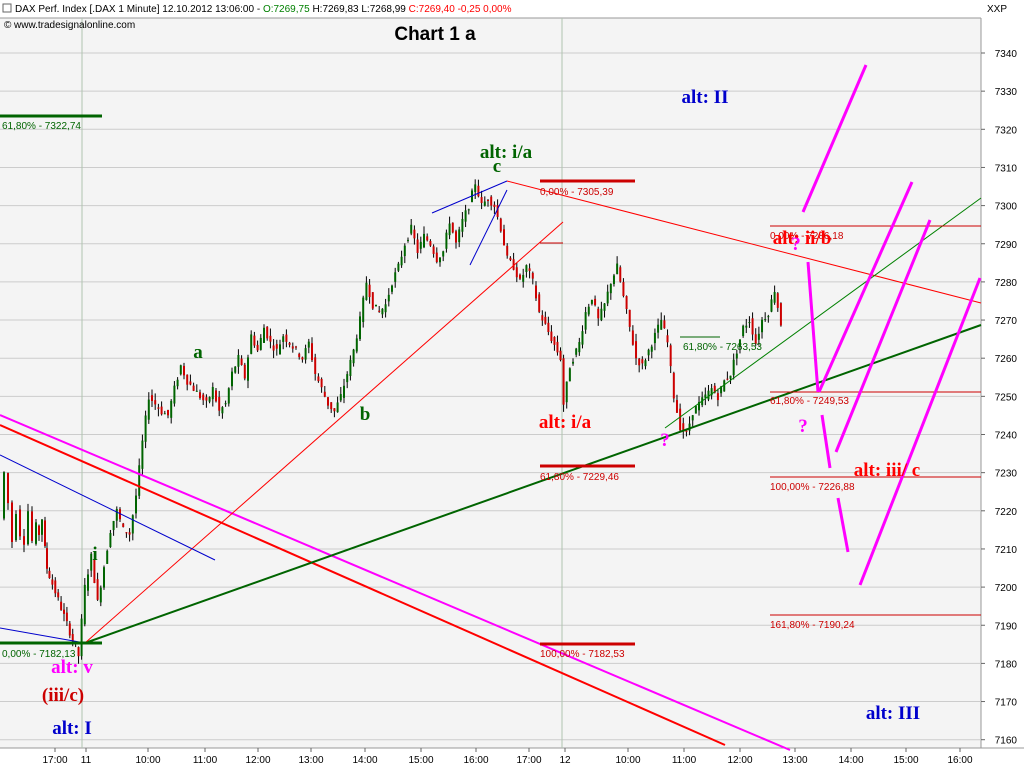 The image size is (1024, 768). I want to click on close-value: C:7269,40 -0,25 0,00%, so click(460, 9).